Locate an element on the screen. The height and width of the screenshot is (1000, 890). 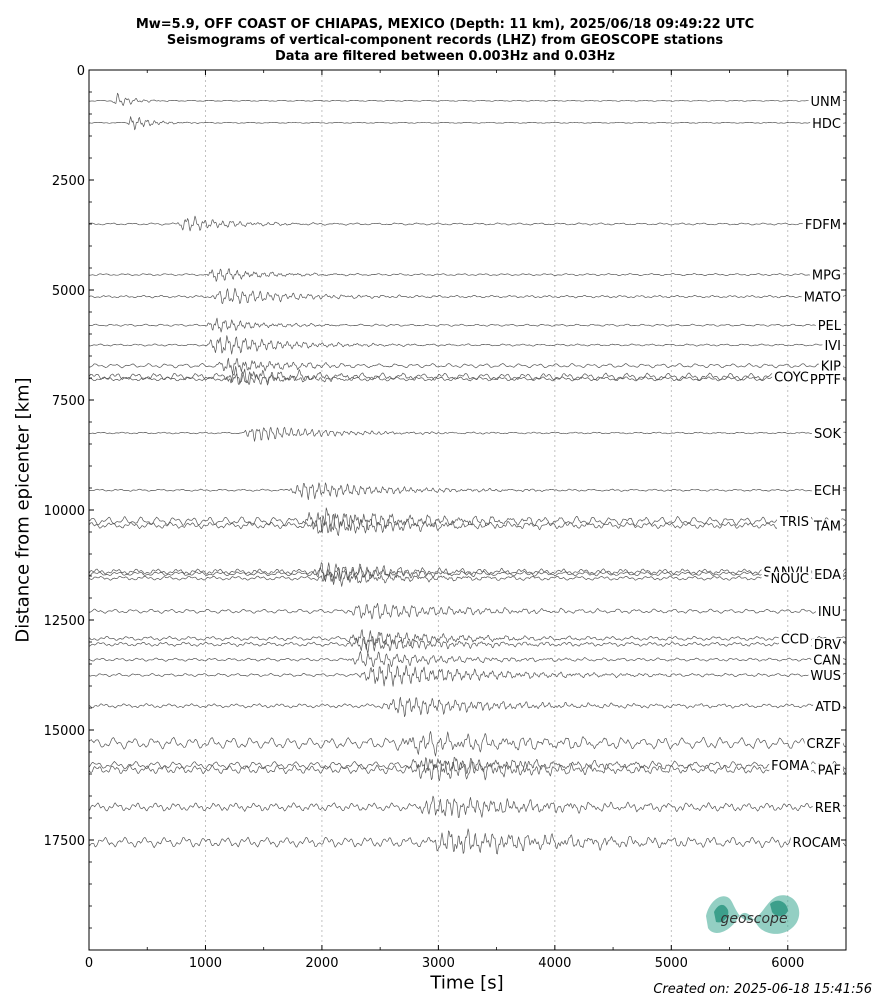
station-label-rocam: ROCAM is located at coordinates (817, 843).